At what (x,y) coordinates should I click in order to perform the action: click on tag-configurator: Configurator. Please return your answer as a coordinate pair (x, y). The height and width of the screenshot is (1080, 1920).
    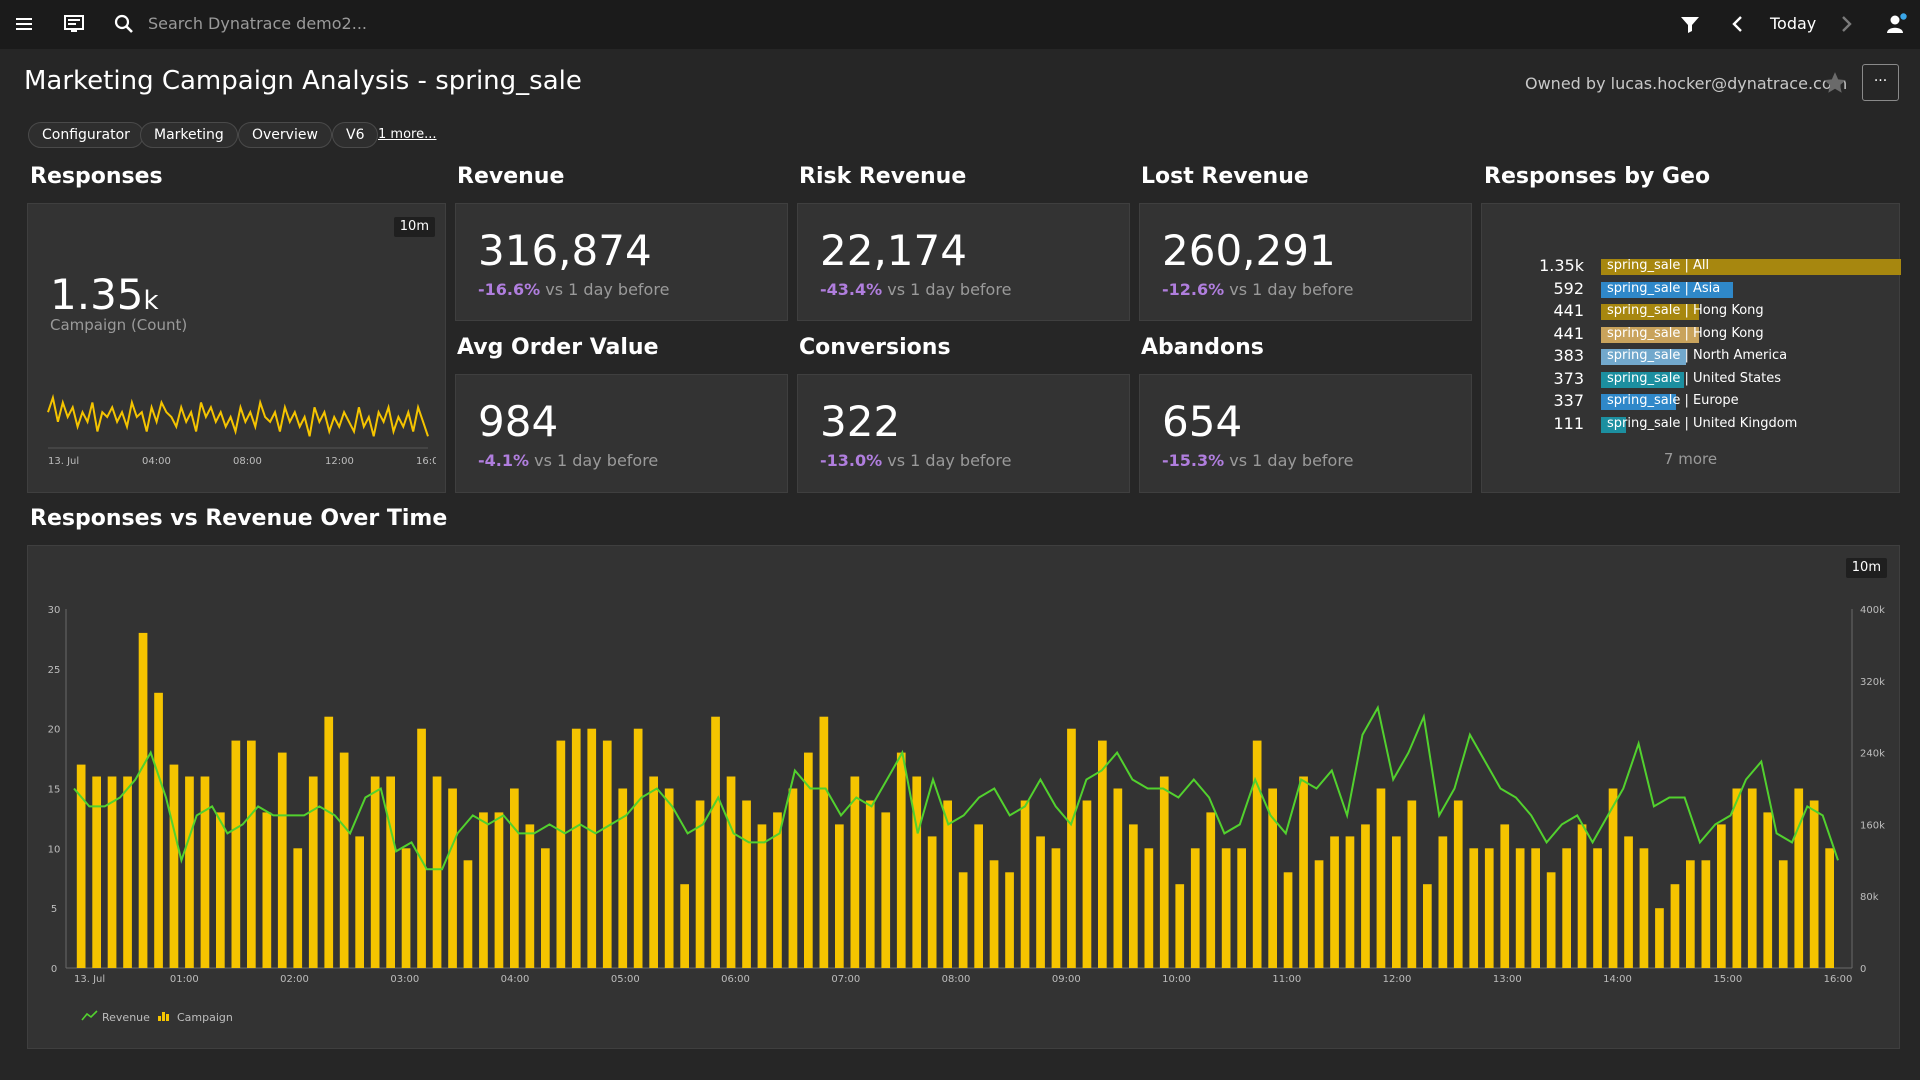
    Looking at the image, I should click on (86, 135).